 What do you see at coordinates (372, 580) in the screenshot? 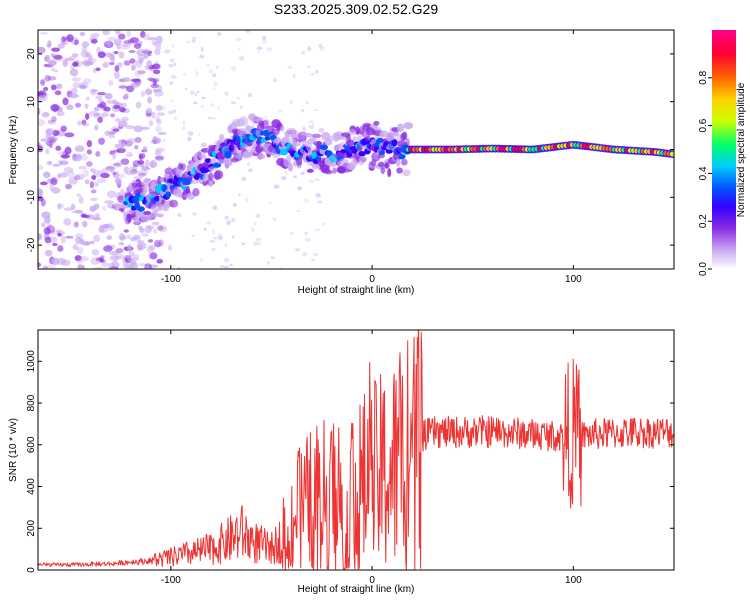
I see `snr-x-tick-label: 0` at bounding box center [372, 580].